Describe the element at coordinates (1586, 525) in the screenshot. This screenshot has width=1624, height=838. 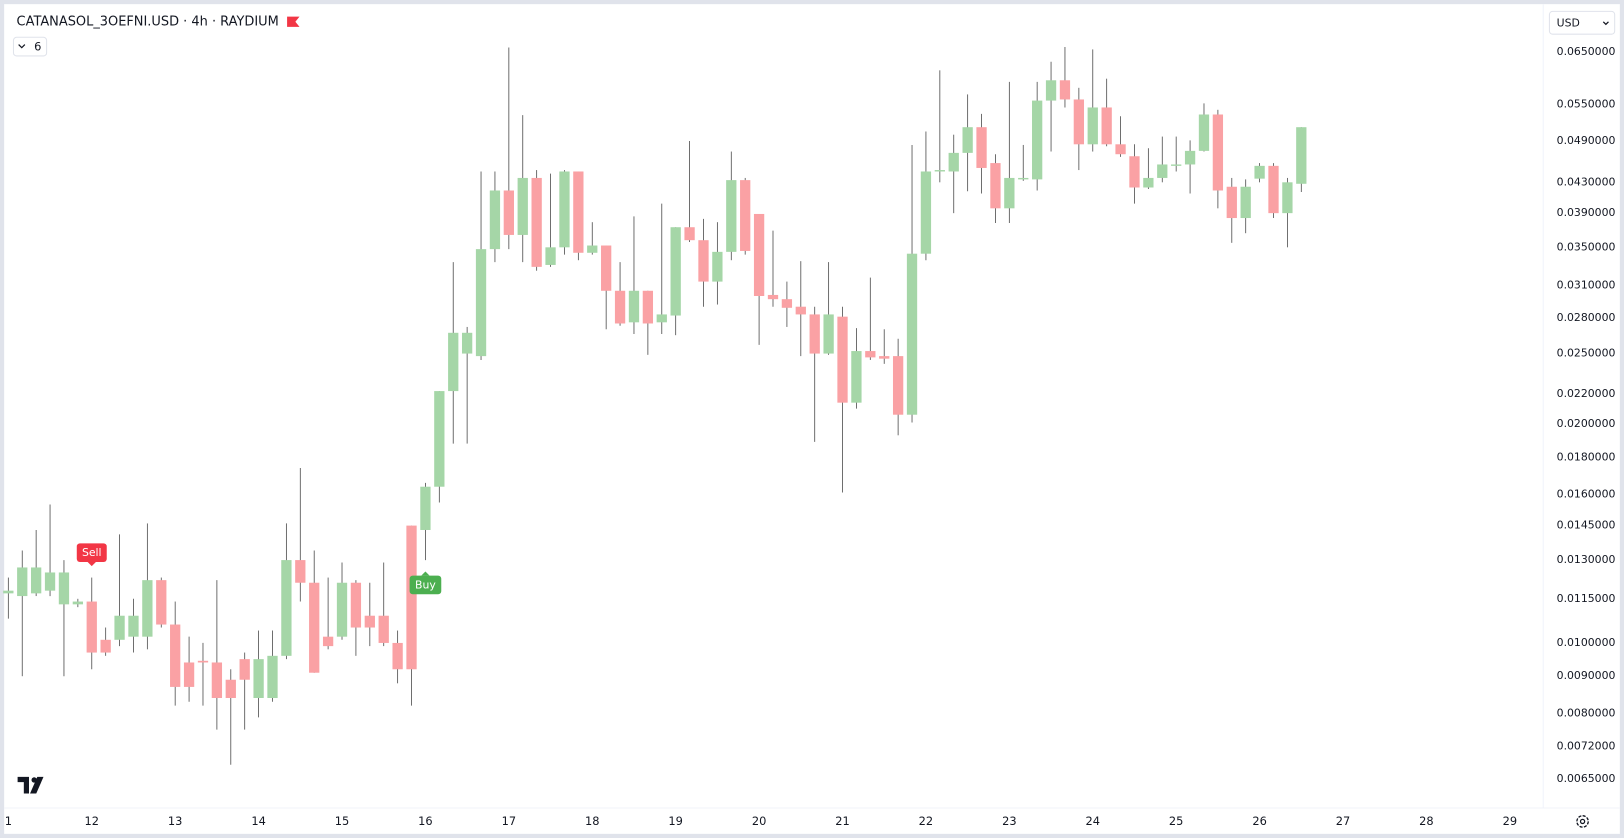
I see `y-tick-label: 0.0145000` at that location.